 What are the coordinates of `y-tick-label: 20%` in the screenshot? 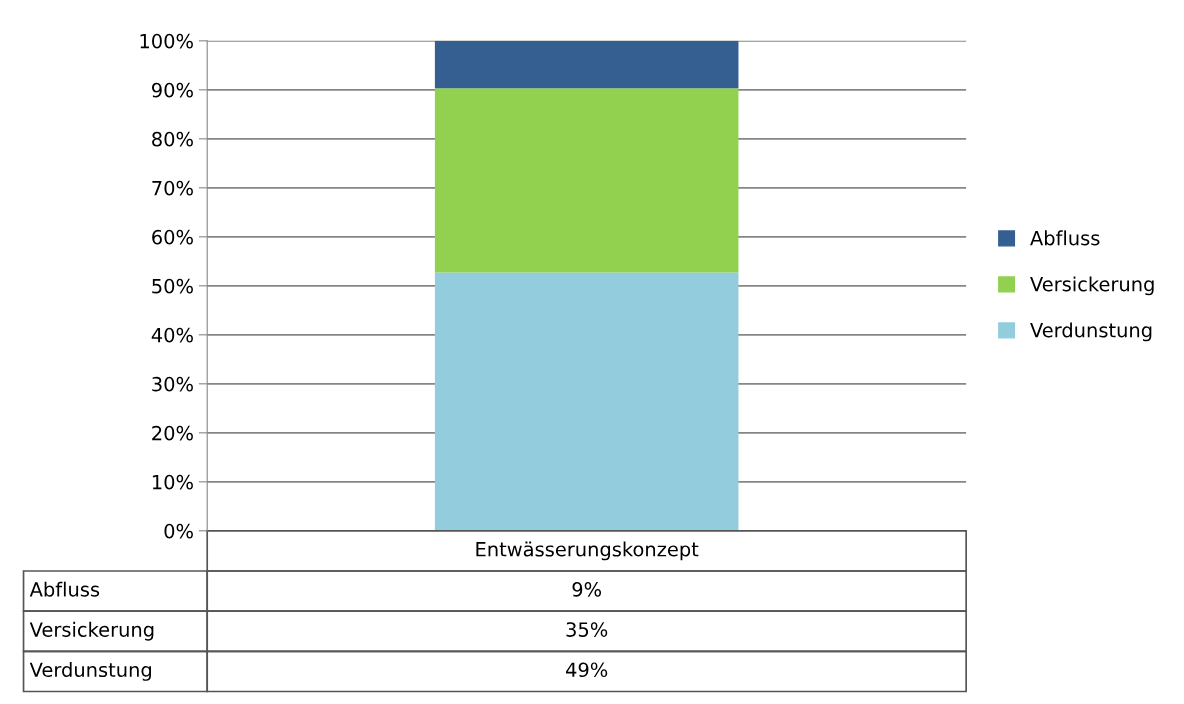 It's located at (172, 433).